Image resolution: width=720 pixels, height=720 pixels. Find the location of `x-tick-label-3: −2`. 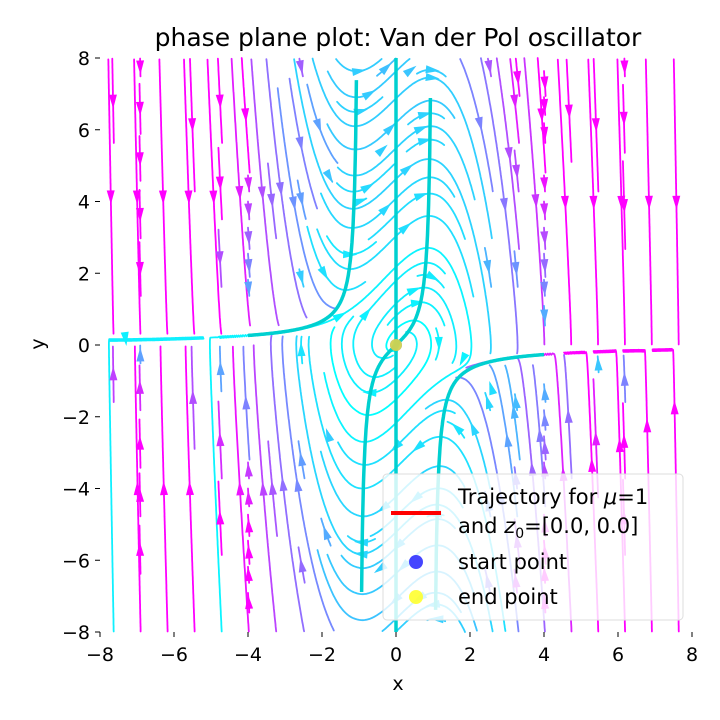

x-tick-label-3: −2 is located at coordinates (322, 655).